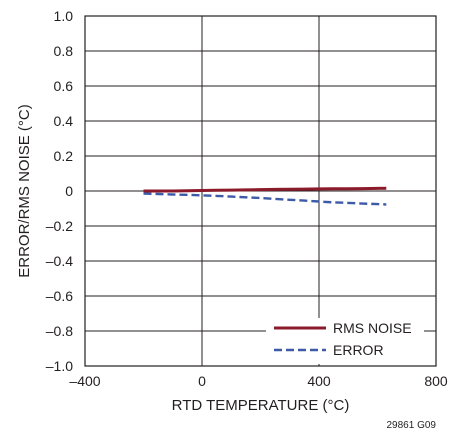 The width and height of the screenshot is (466, 436). Describe the element at coordinates (59, 366) in the screenshot. I see `y-tick-label: –1.0` at that location.